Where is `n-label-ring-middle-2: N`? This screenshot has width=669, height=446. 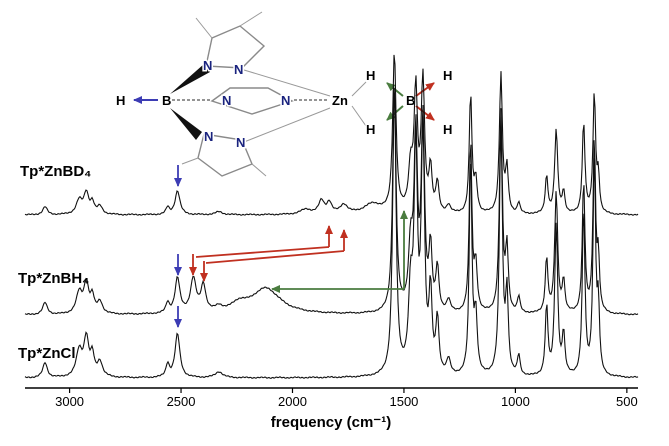
n-label-ring-middle-2: N is located at coordinates (285, 100).